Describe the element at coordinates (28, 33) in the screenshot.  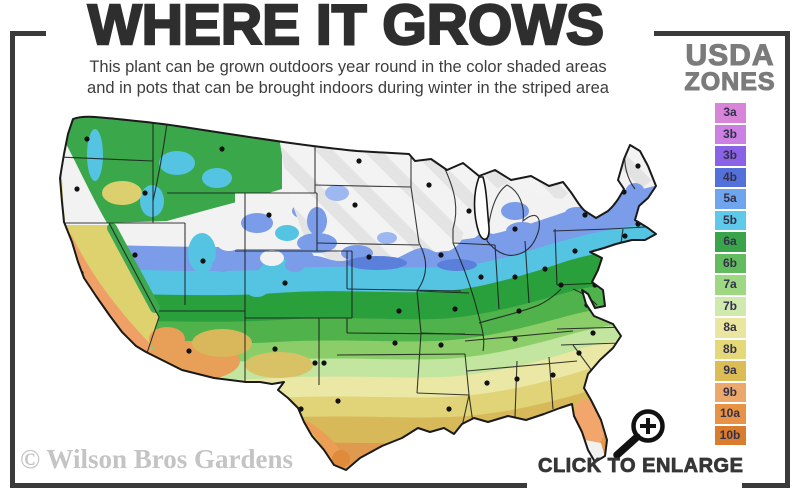
I see `frame-top-left-segment` at that location.